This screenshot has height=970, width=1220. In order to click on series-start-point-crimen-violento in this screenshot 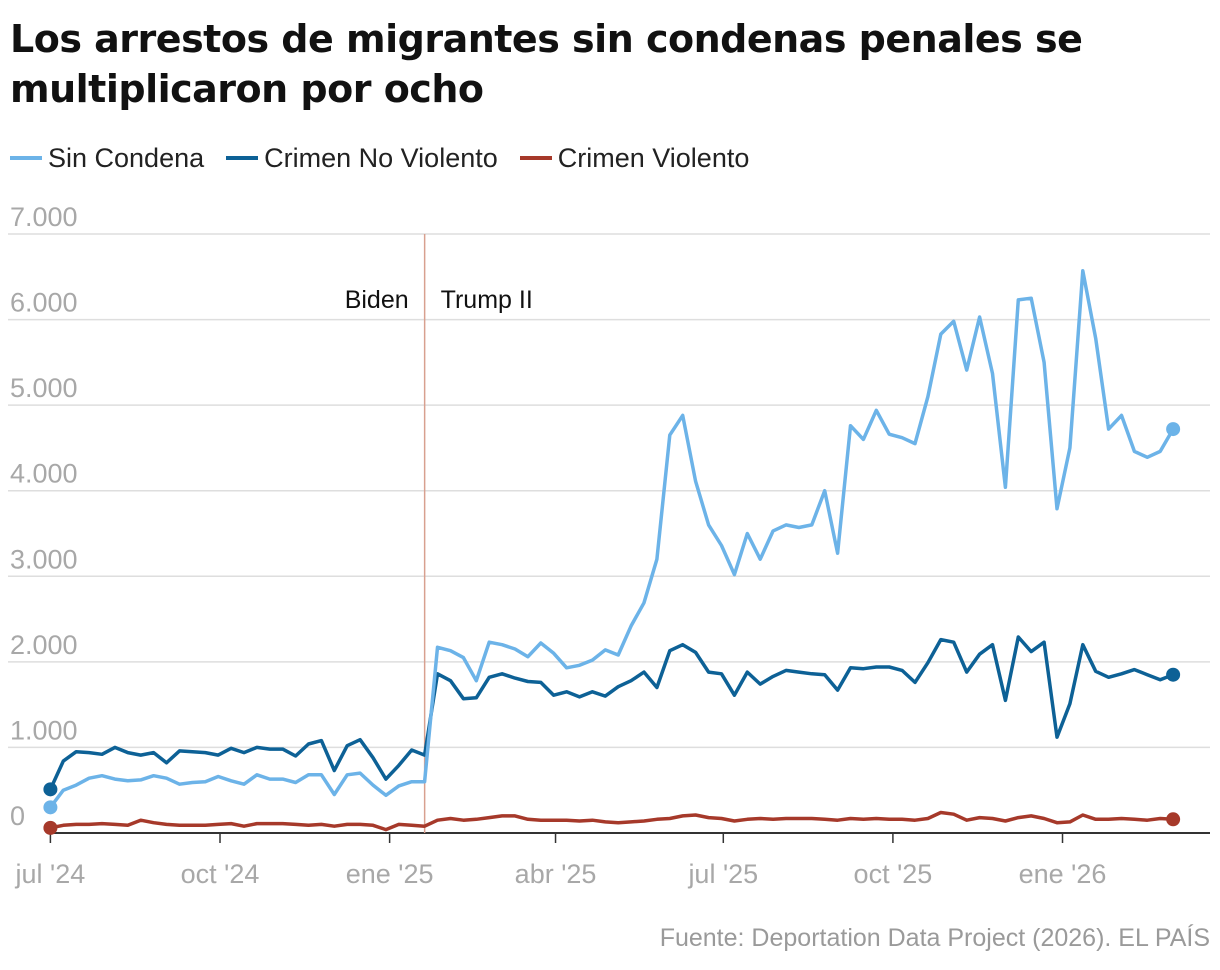, I will do `click(50, 827)`.